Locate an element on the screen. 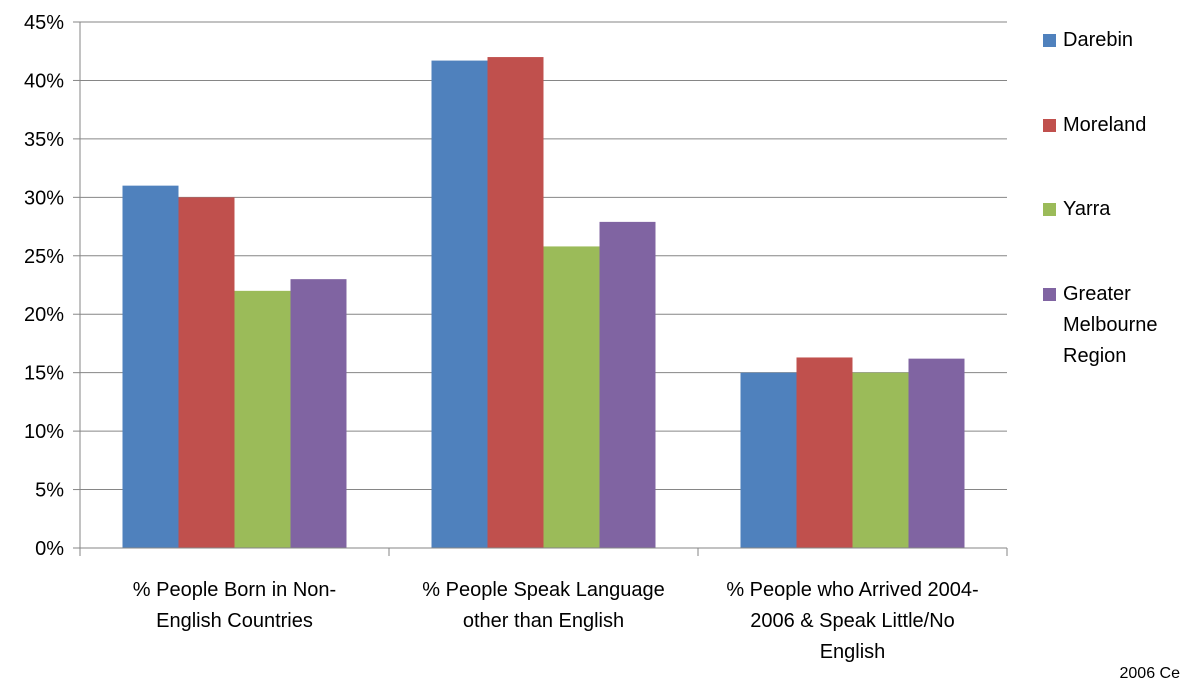  footnote-text: 2006 Ce is located at coordinates (1150, 673).